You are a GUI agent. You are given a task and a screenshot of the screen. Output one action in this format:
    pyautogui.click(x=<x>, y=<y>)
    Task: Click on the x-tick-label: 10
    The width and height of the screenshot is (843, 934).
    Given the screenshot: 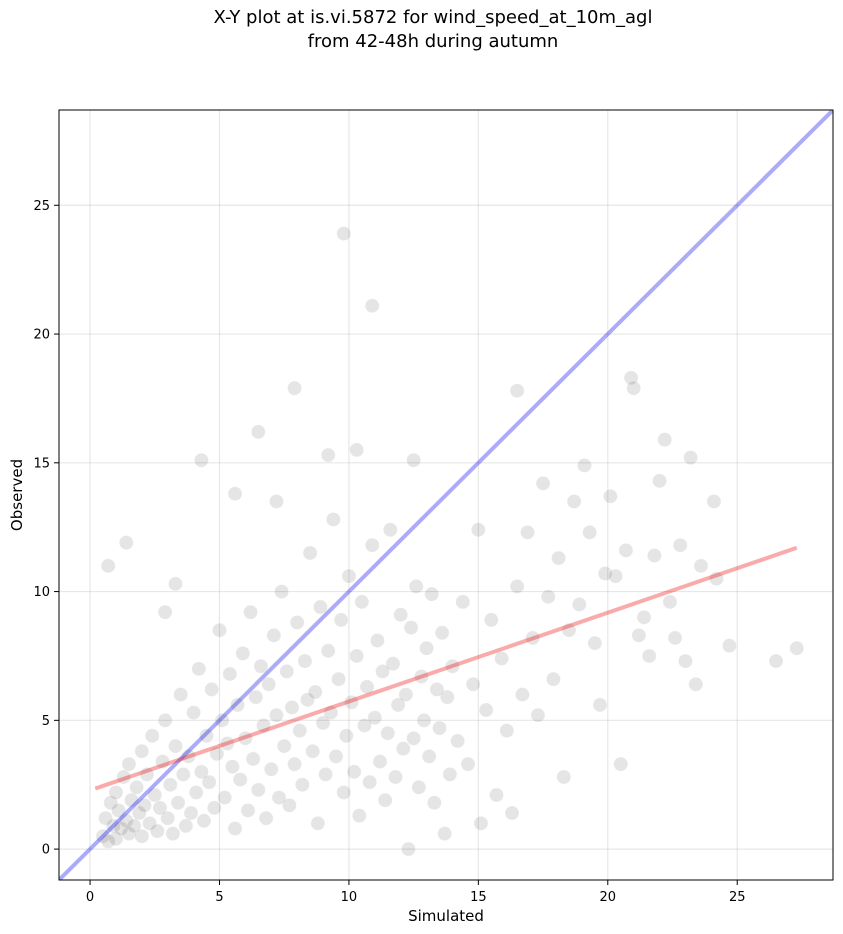 What is the action you would take?
    pyautogui.click(x=349, y=897)
    